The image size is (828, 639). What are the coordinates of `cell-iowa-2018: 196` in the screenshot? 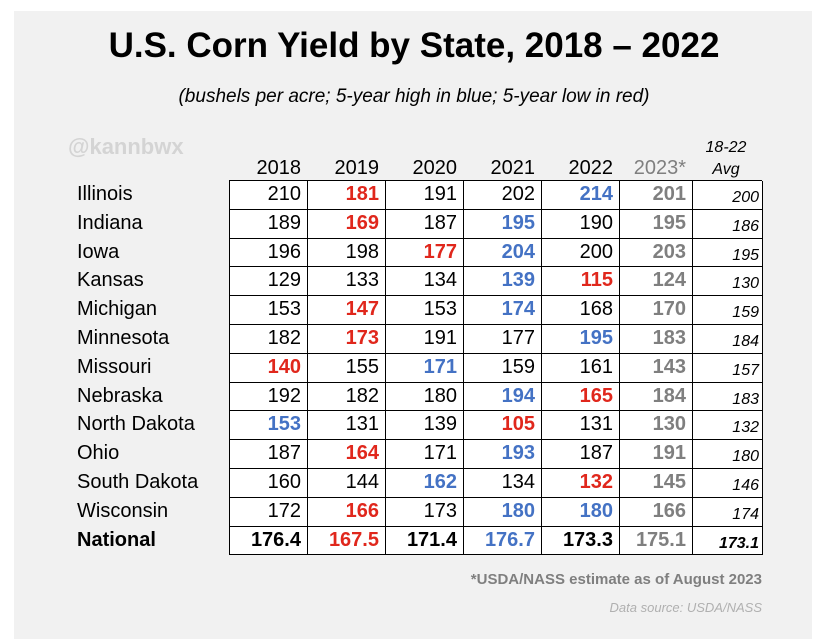 It's located at (269, 253).